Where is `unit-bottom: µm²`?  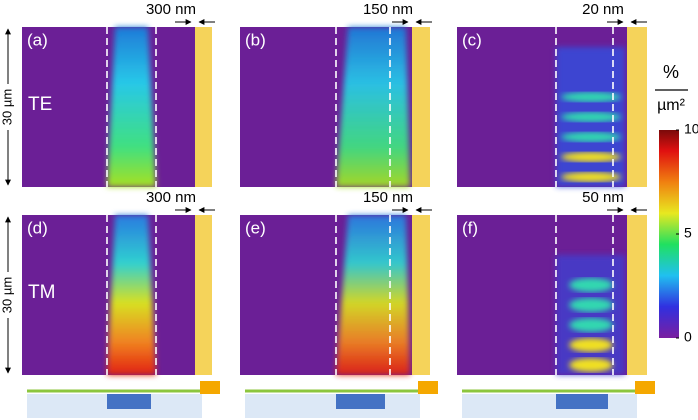 unit-bottom: µm² is located at coordinates (671, 105).